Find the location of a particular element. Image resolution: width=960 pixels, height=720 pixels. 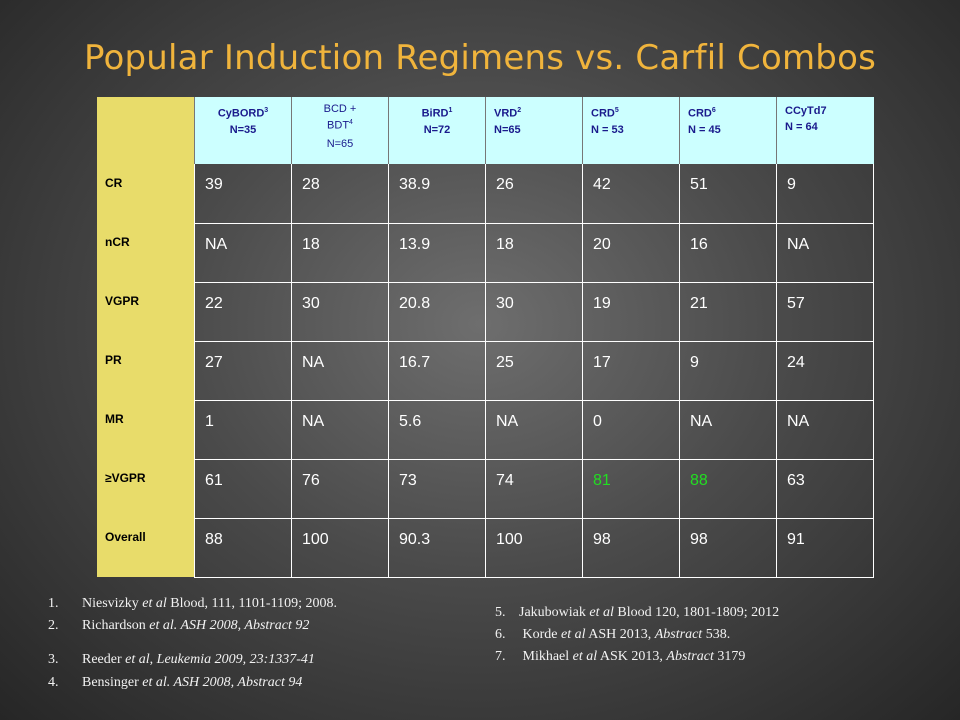

column-header-ccytd7: CCyTd7 N = 64 is located at coordinates (825, 130).